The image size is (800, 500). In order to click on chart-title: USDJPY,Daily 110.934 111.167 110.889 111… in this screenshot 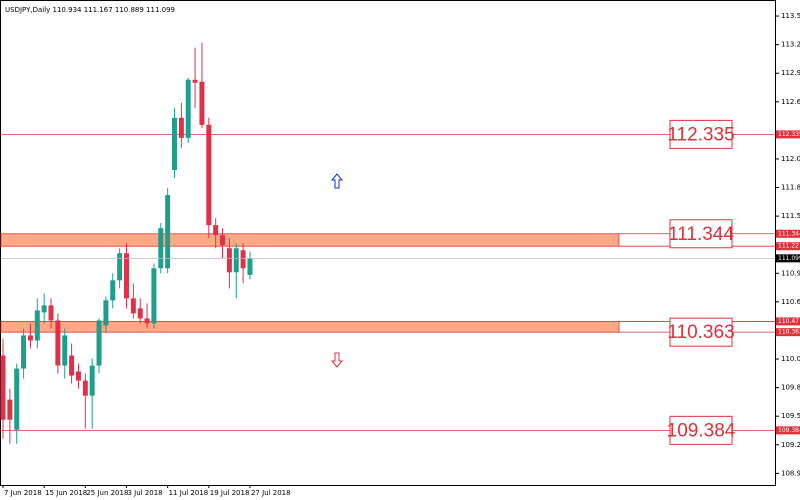, I will do `click(90, 10)`.